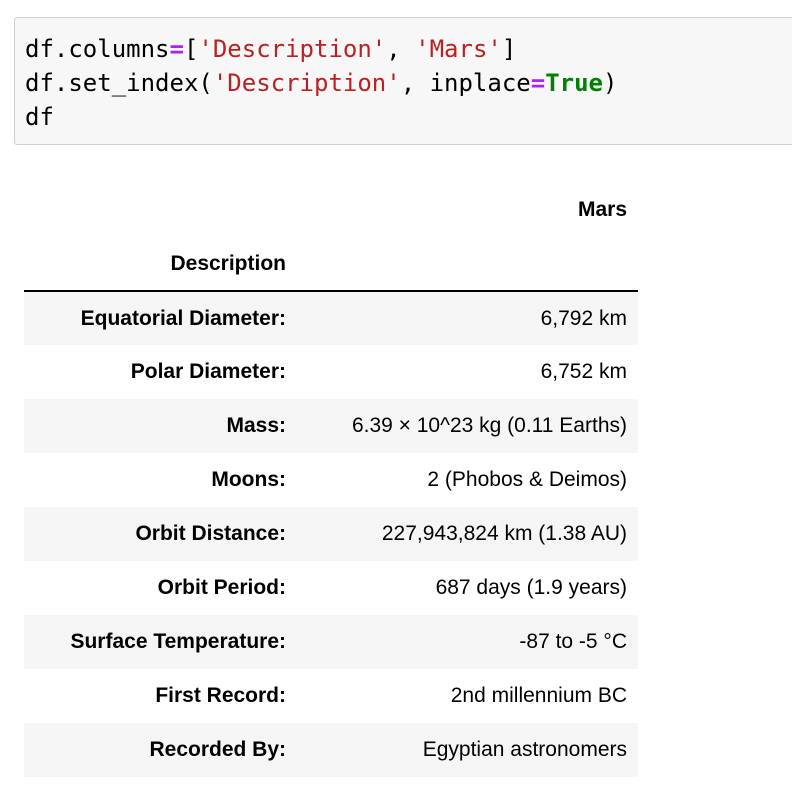 The image size is (792, 788). I want to click on row-index-label: Recorded By:, so click(217, 749).